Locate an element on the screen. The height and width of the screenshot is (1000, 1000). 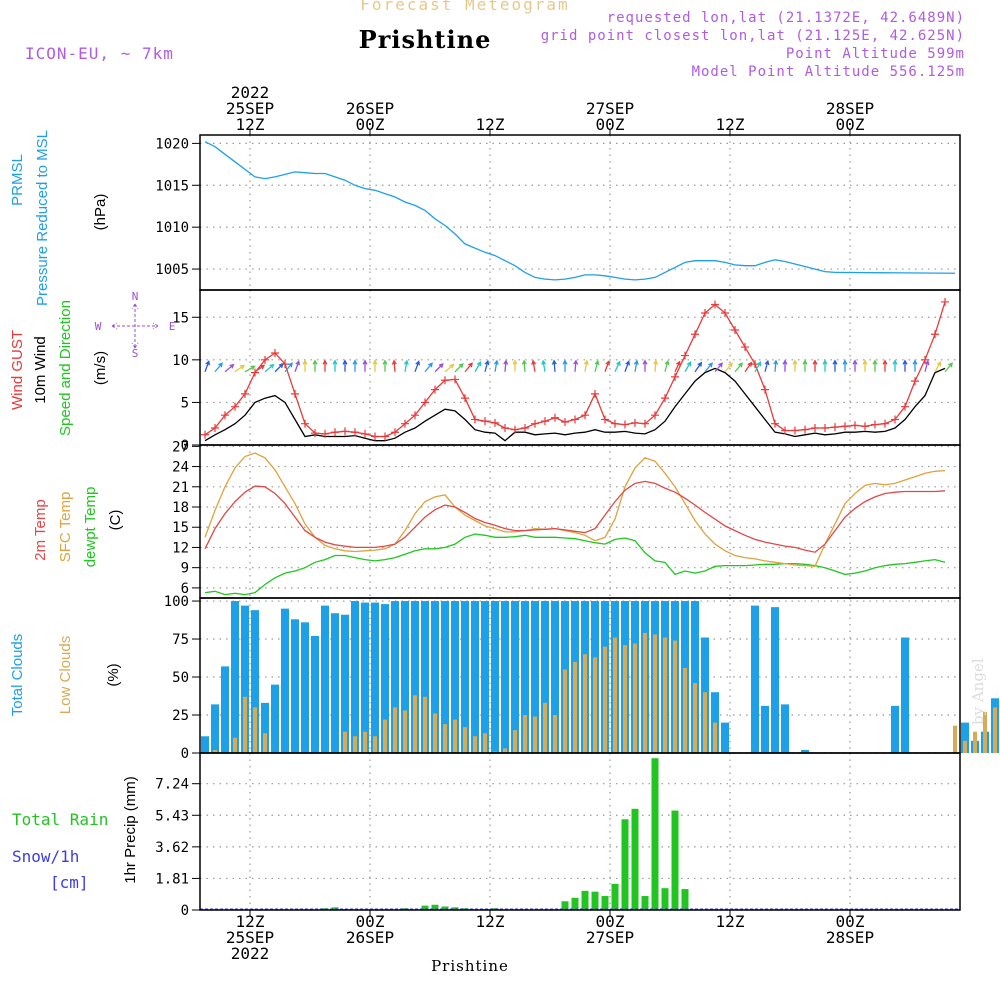
y-tick-label: 1015 is located at coordinates (172, 186).